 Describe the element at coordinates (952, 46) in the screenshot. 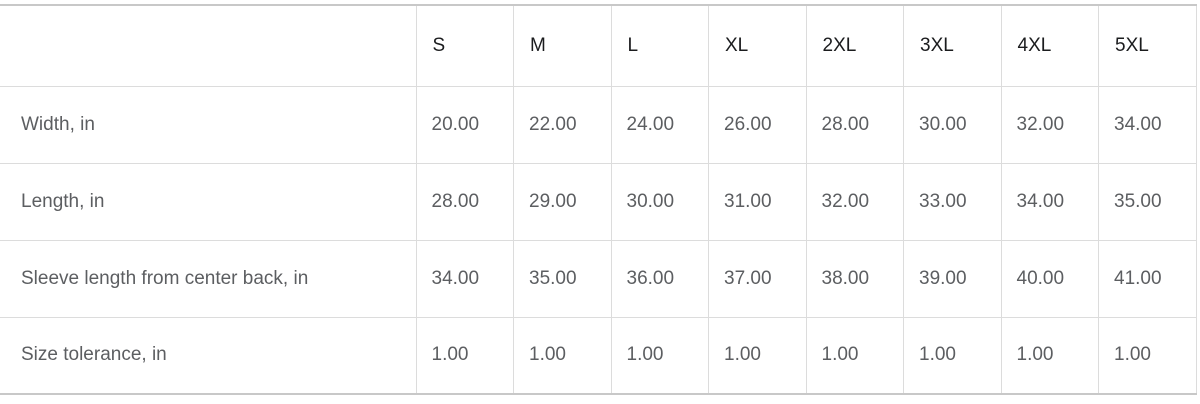

I see `column-header-3xl: 3XL` at that location.